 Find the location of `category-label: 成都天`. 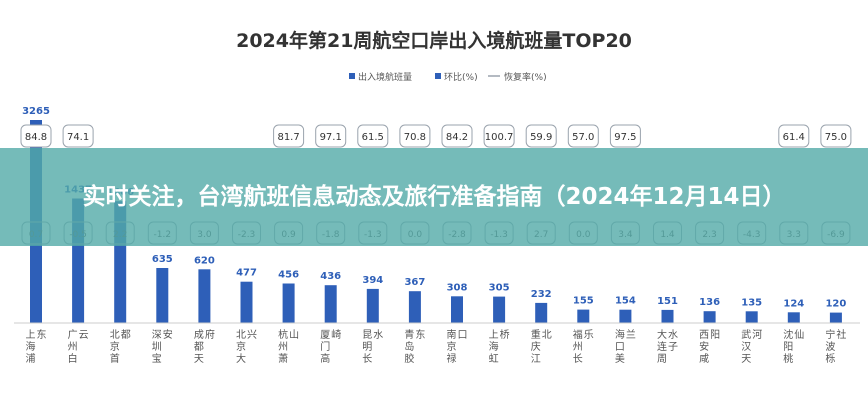

category-label: 成都天 is located at coordinates (199, 347).